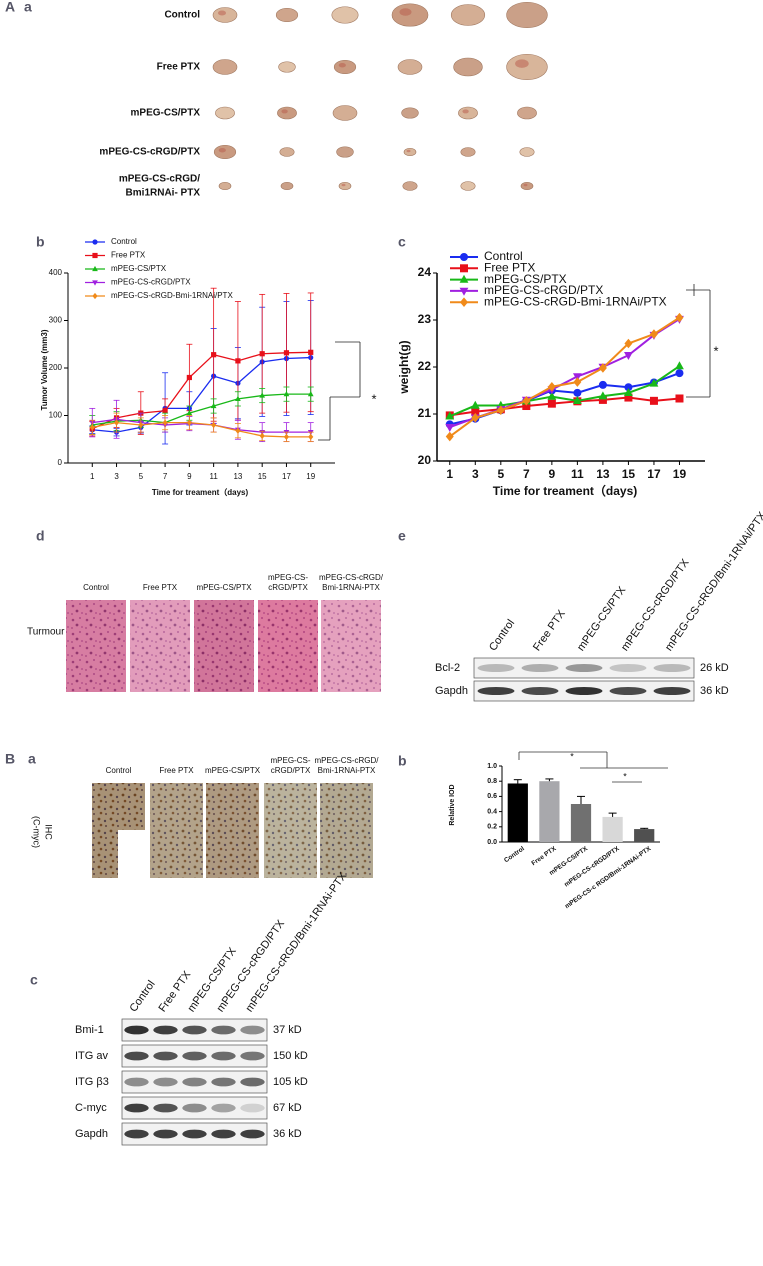 This screenshot has width=763, height=1266. I want to click on x-tick-label: 1, so click(92, 476).